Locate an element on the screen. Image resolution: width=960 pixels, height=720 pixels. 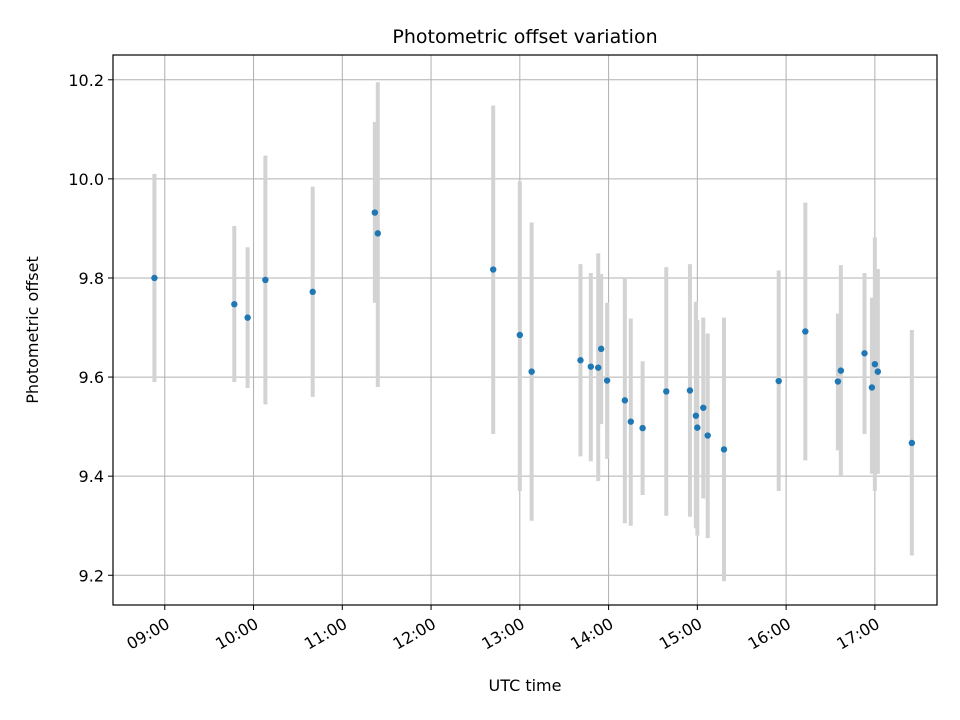
y-tick-label: 9.6 is located at coordinates (91, 377).